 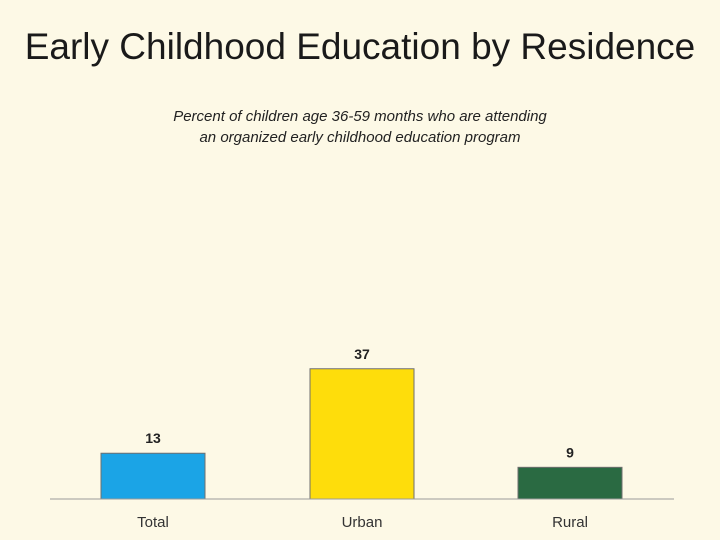 I want to click on data-label-rural: 9, so click(x=570, y=452).